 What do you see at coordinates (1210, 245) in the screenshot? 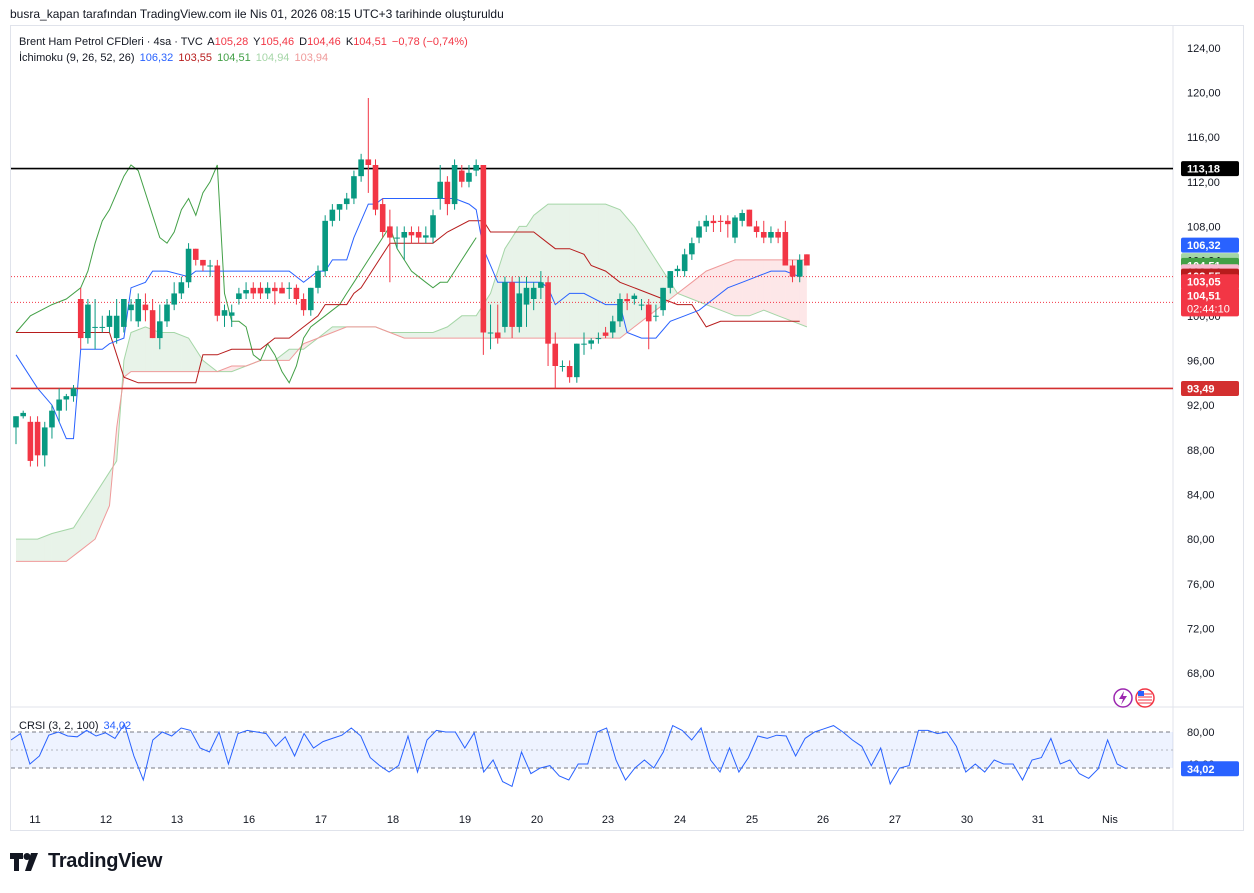
I see `indicator-price-tag: 106,32` at bounding box center [1210, 245].